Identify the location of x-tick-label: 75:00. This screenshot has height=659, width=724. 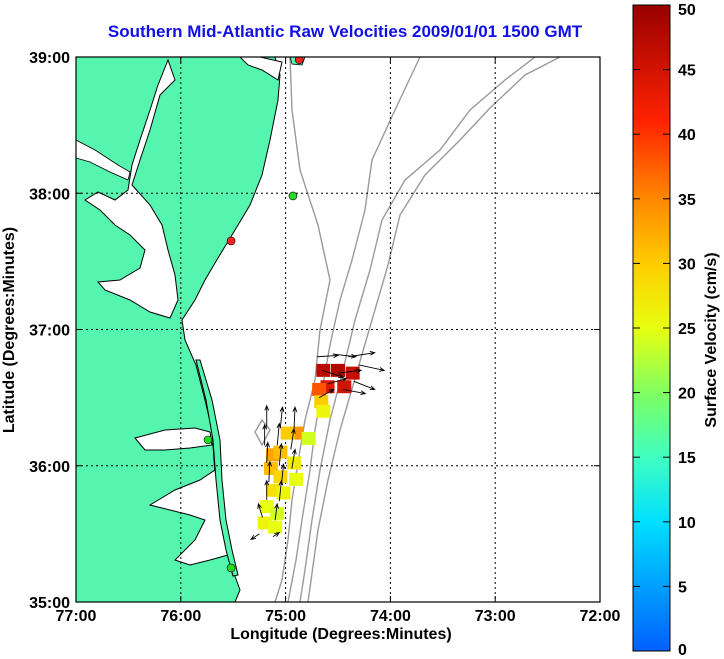
(285, 616).